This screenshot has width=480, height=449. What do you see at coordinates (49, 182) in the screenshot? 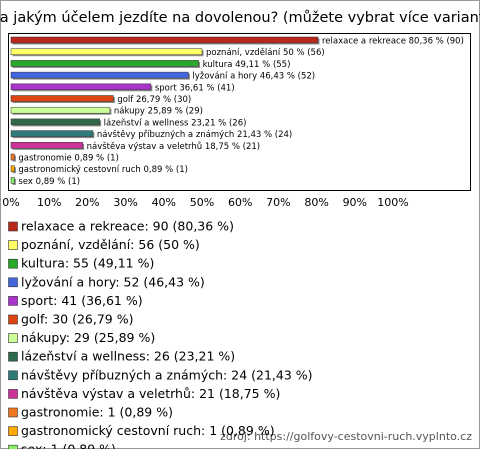
I see `data-label: sex 0,89 % (1)` at bounding box center [49, 182].